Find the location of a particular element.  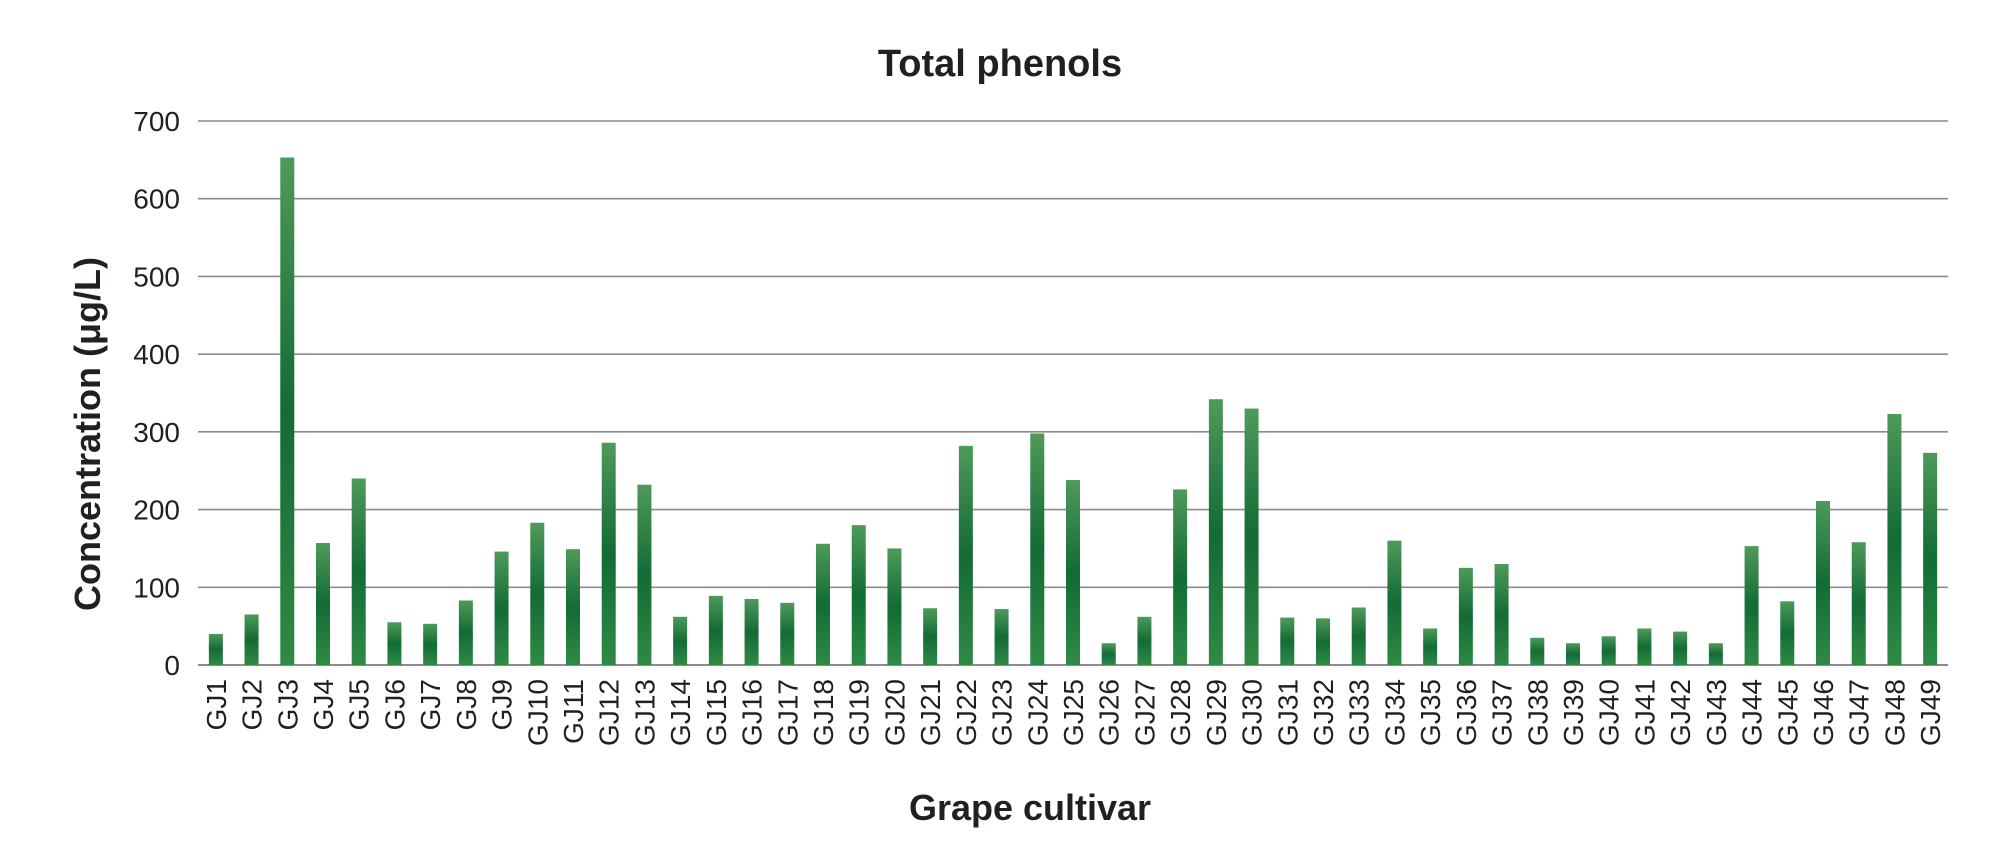

y-tick-label: 0 is located at coordinates (172, 665).